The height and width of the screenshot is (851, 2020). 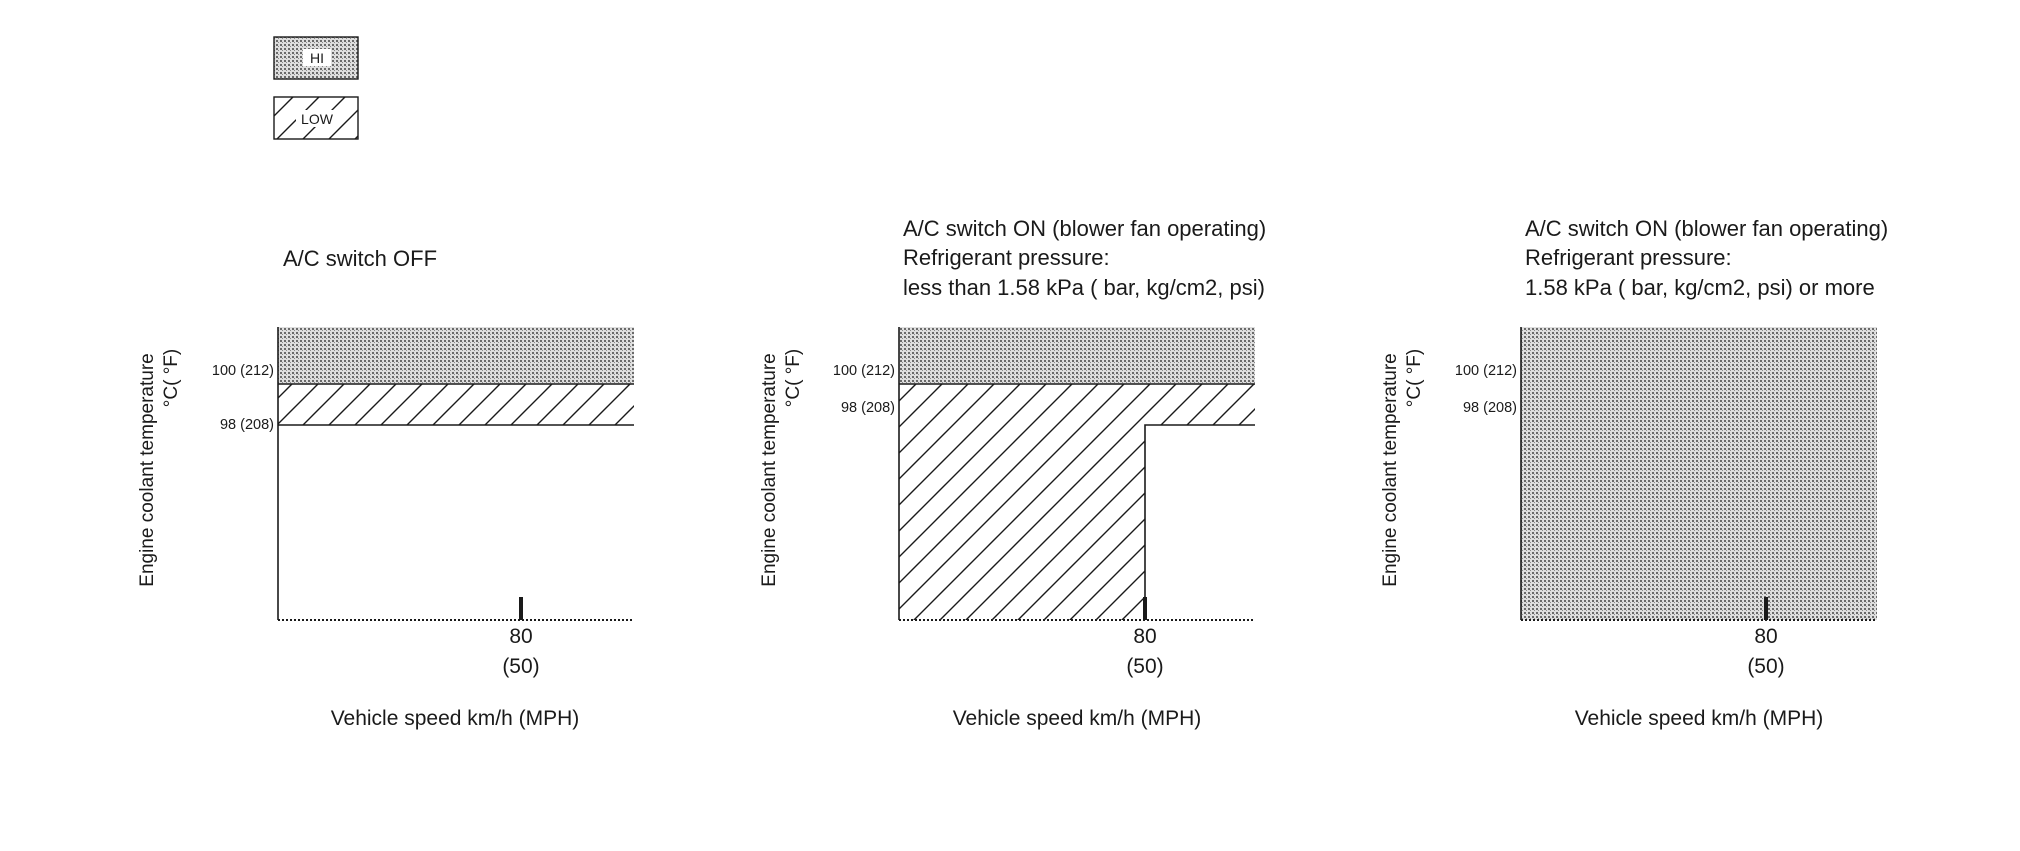 I want to click on legend-label-hi: HI, so click(x=317, y=58).